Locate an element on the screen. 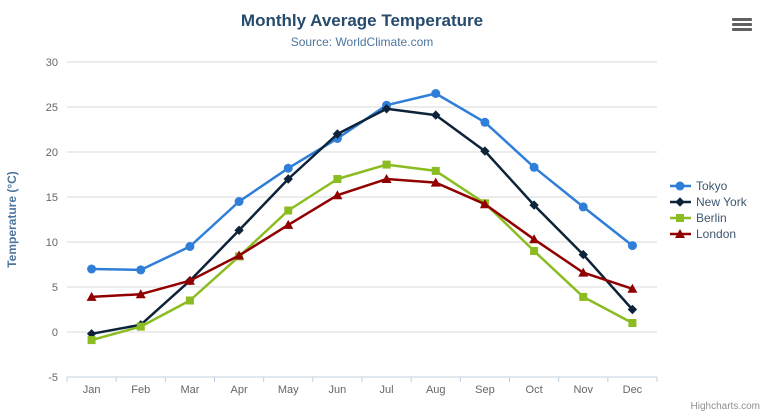  x-tick-label: Mar is located at coordinates (189, 390).